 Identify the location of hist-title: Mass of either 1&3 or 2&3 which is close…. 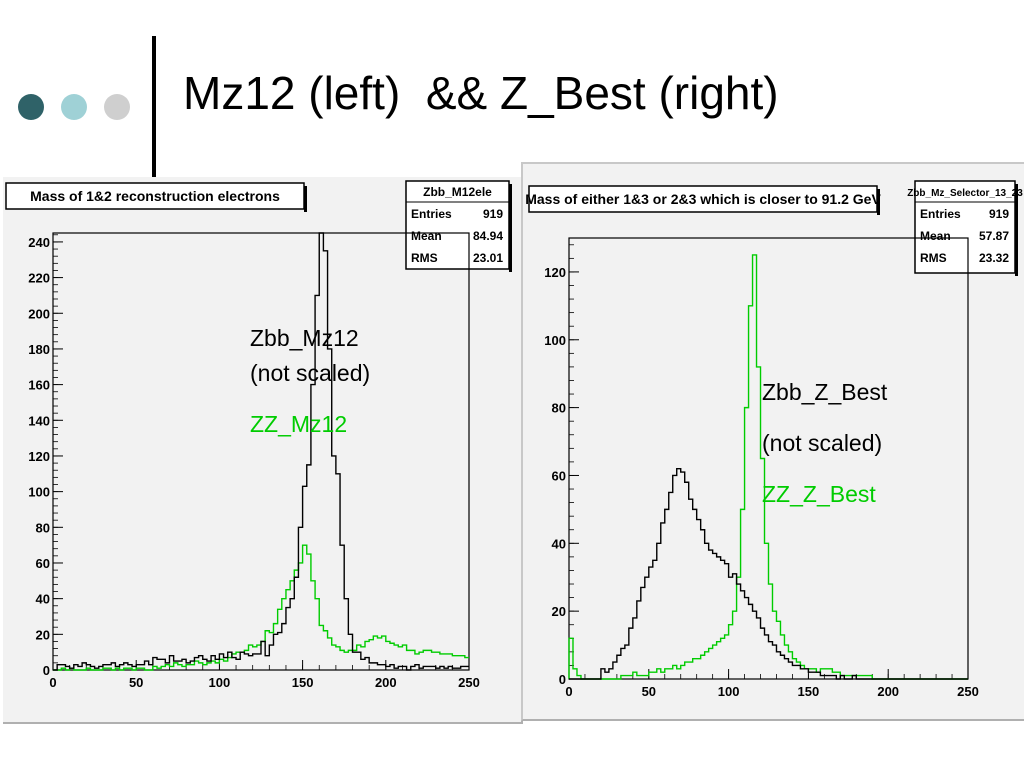
(703, 199).